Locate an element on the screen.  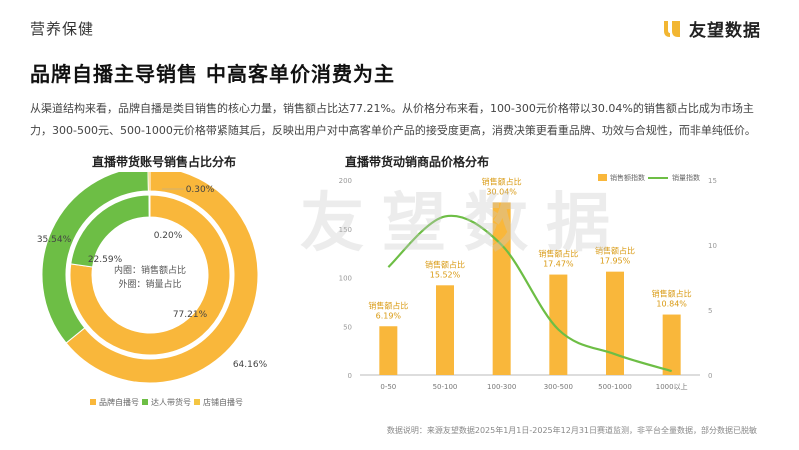
brand-logo: 友望数据 is located at coordinates (711, 28).